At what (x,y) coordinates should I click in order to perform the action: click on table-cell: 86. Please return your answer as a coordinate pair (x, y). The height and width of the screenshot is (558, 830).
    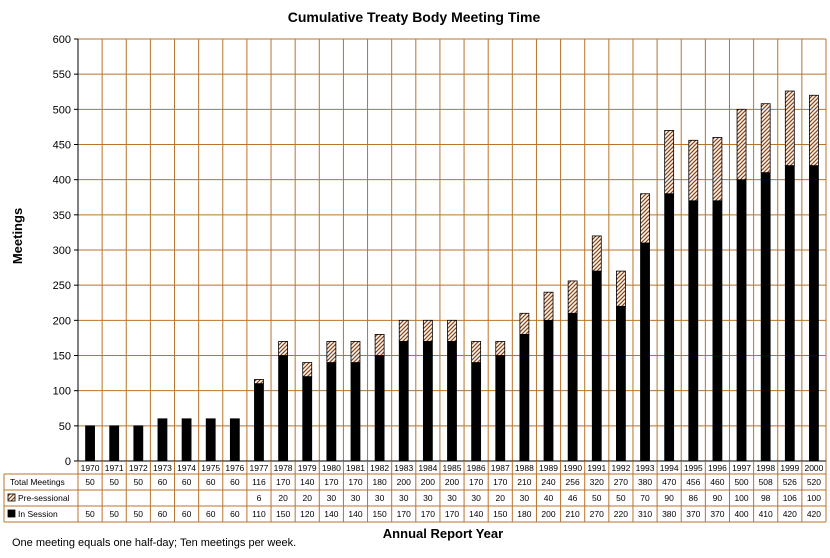
    Looking at the image, I should click on (694, 498).